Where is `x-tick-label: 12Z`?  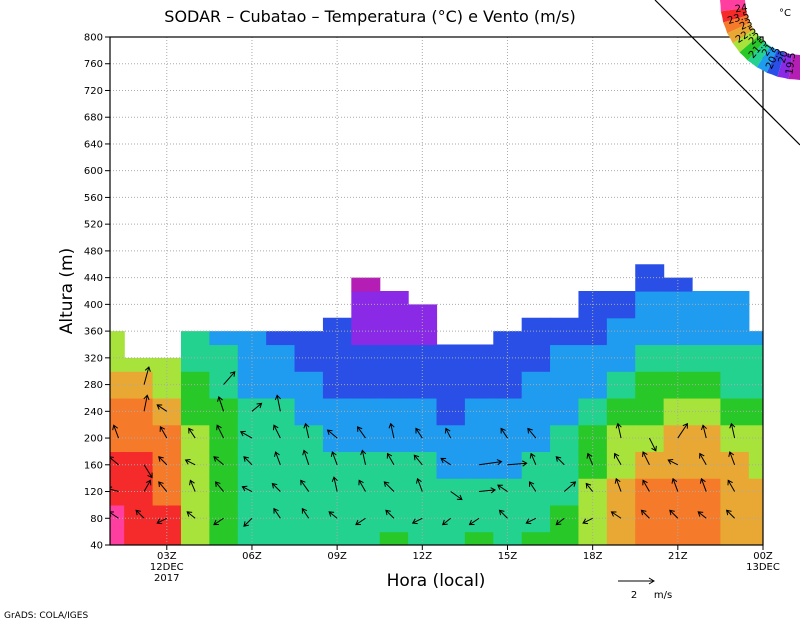 x-tick-label: 12Z is located at coordinates (423, 556).